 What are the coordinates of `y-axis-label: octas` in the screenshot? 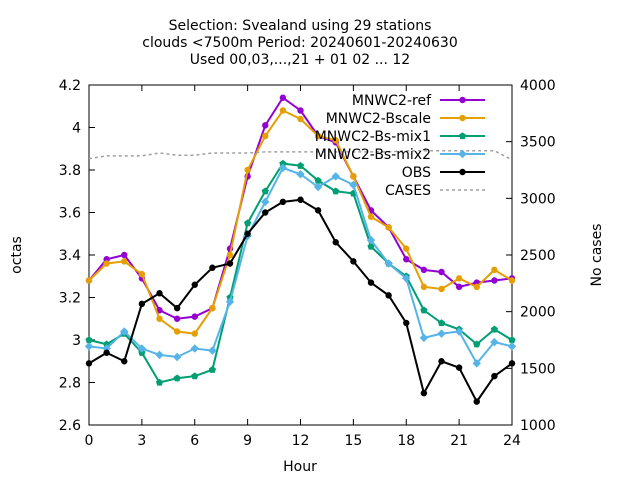 It's located at (17, 255).